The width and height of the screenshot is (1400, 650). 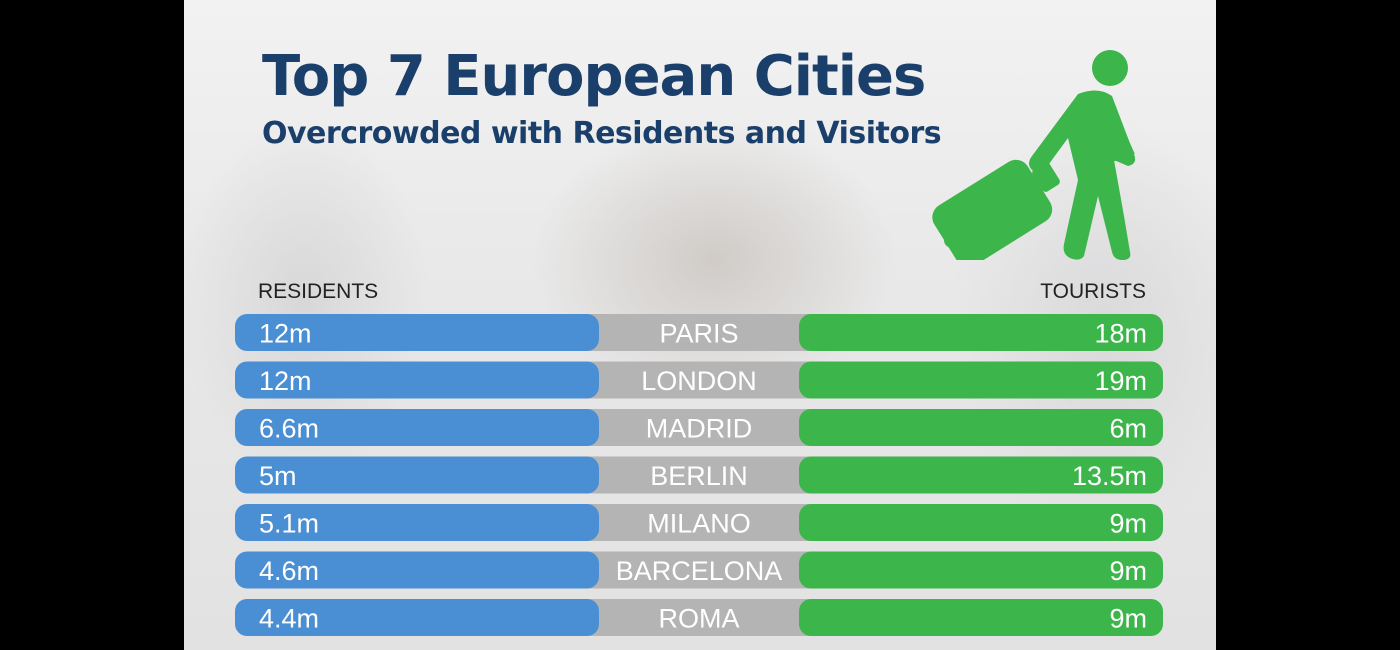 What do you see at coordinates (289, 524) in the screenshot?
I see `residents-value: 5.1m` at bounding box center [289, 524].